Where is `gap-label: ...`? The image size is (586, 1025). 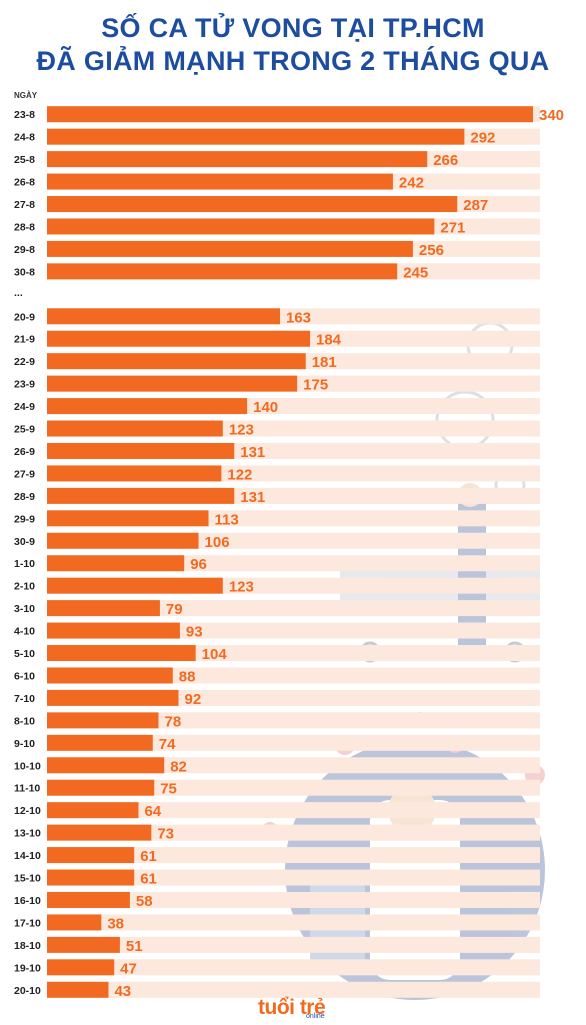 gap-label: ... is located at coordinates (18, 293).